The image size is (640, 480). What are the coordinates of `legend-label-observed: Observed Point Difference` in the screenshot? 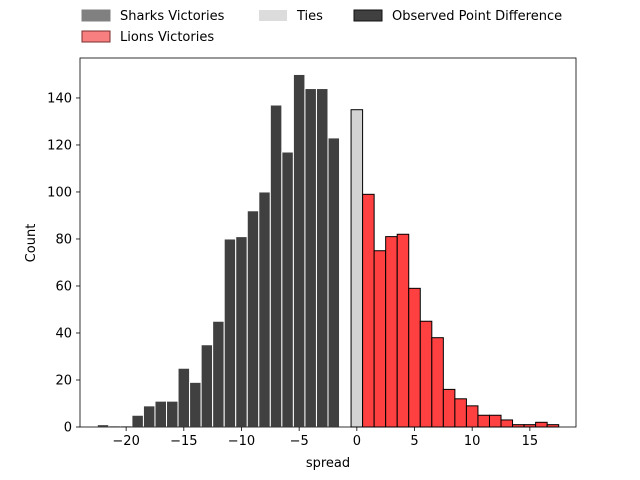 It's located at (477, 16).